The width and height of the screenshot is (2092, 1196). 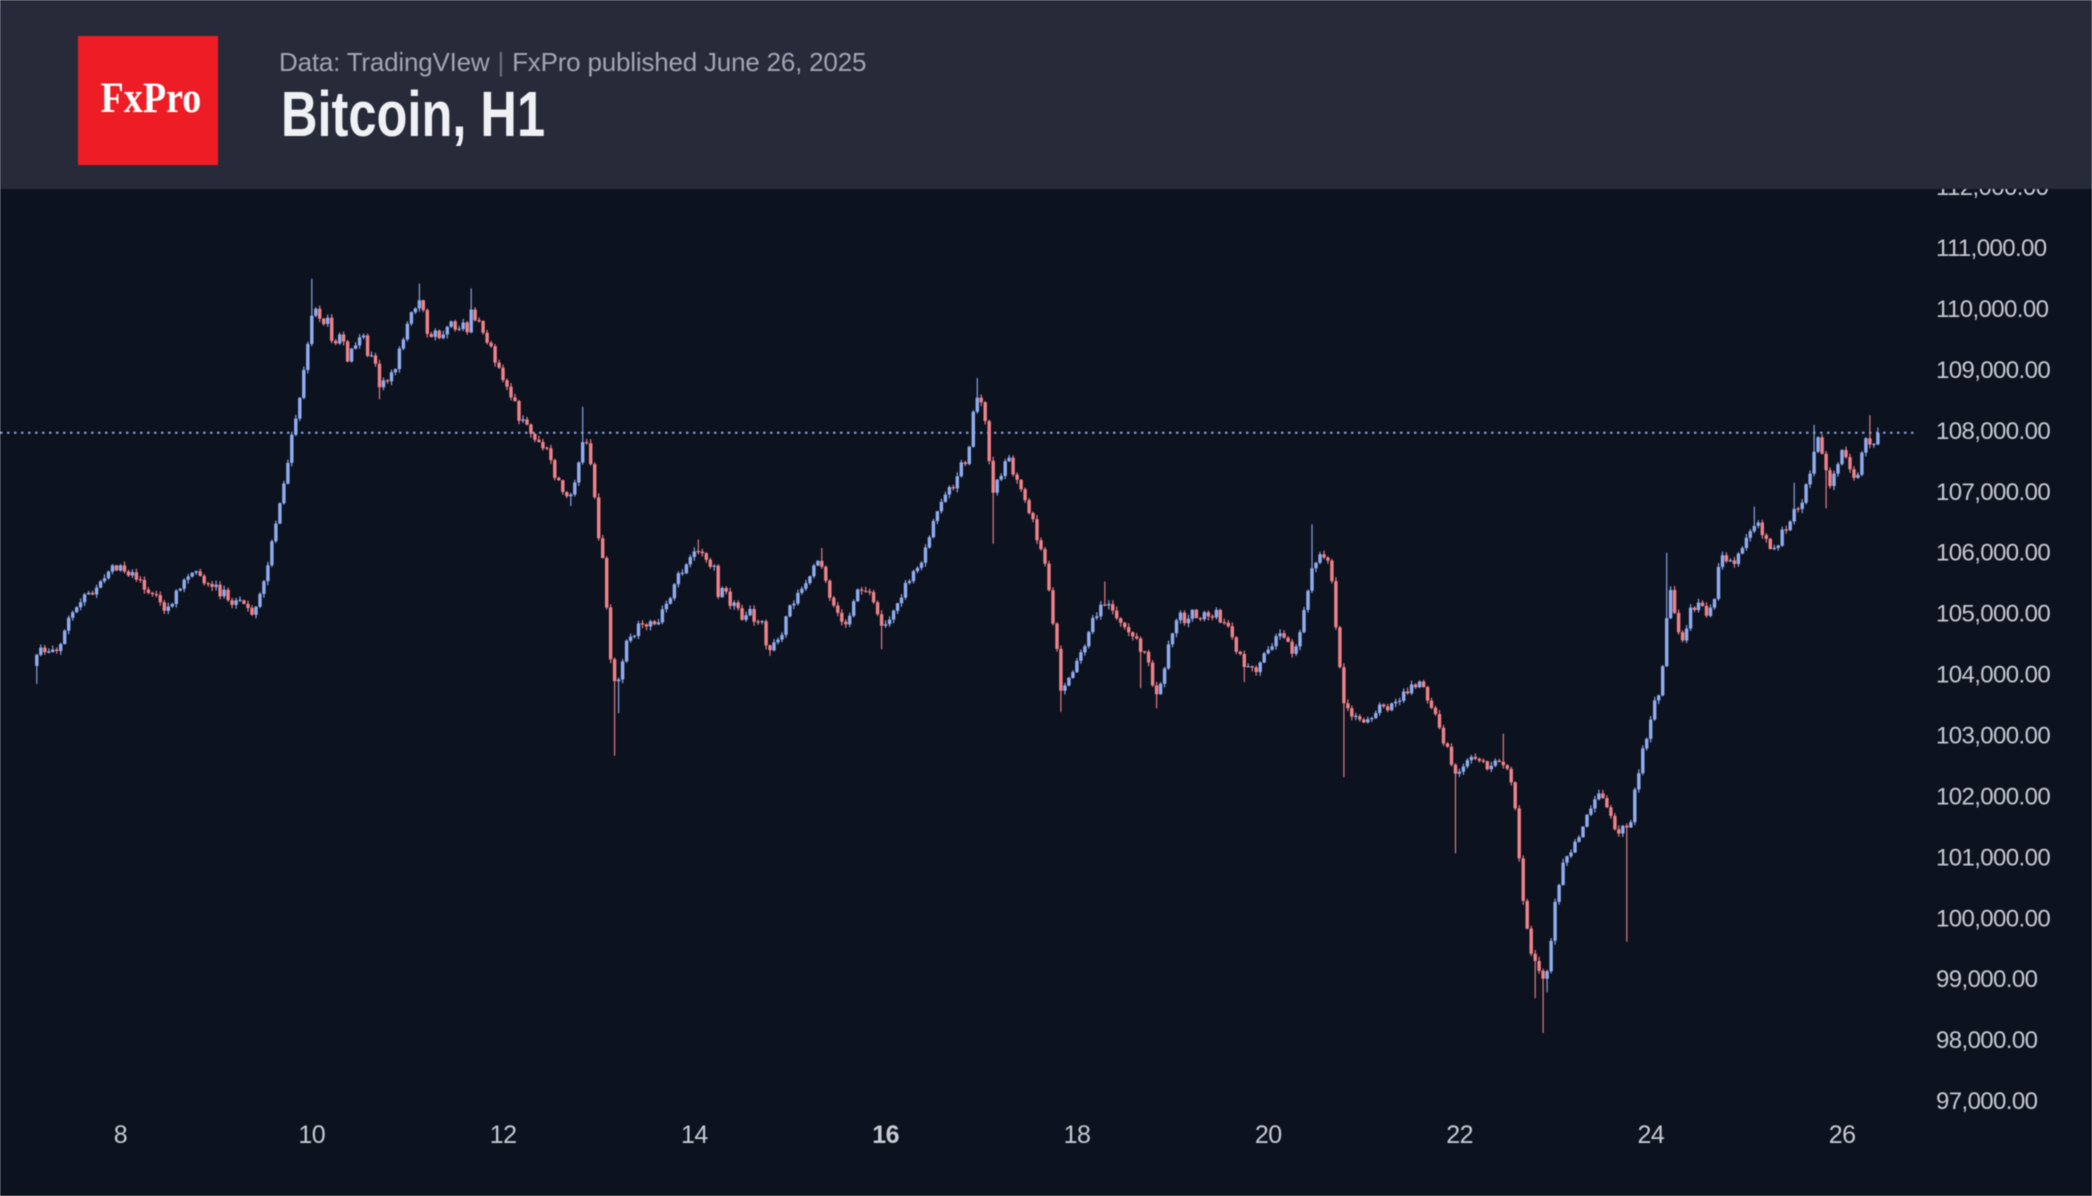 What do you see at coordinates (1993, 492) in the screenshot?
I see `svg-text: 107,000.00` at bounding box center [1993, 492].